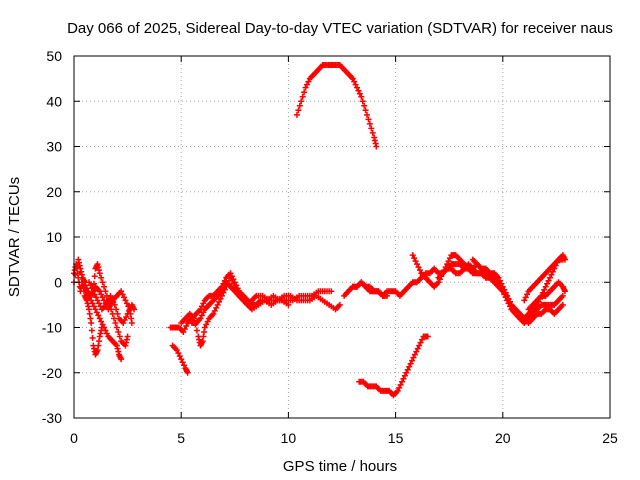 The height and width of the screenshot is (480, 640). Describe the element at coordinates (74, 438) in the screenshot. I see `x-tick-label: 0` at that location.